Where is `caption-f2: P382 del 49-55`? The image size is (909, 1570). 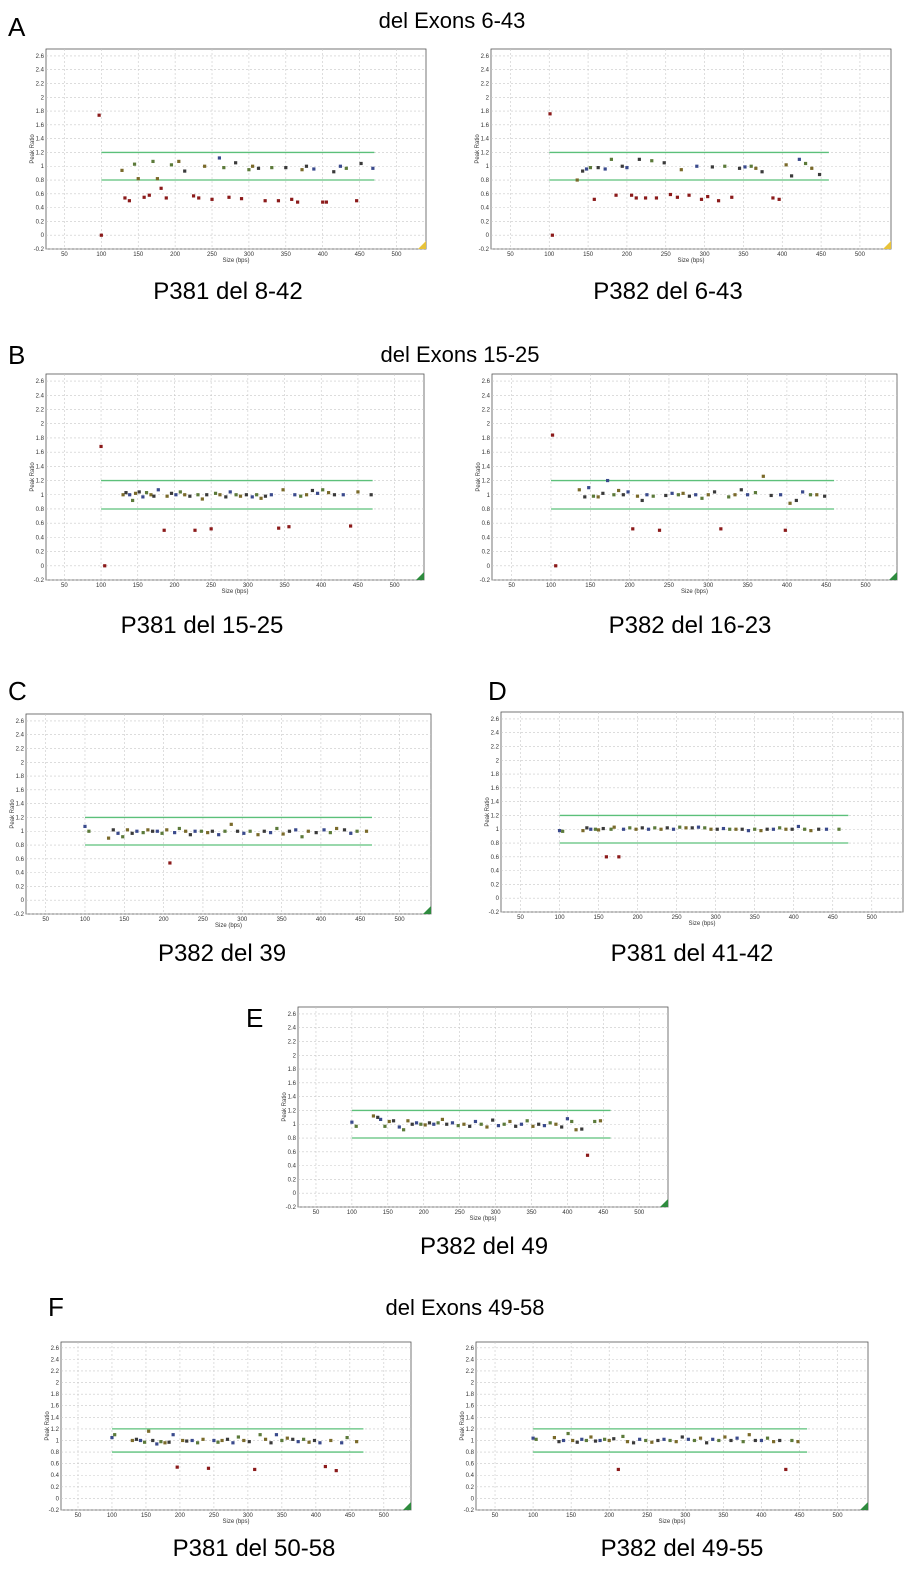
caption-f2: P382 del 49-55 is located at coordinates (682, 1548).